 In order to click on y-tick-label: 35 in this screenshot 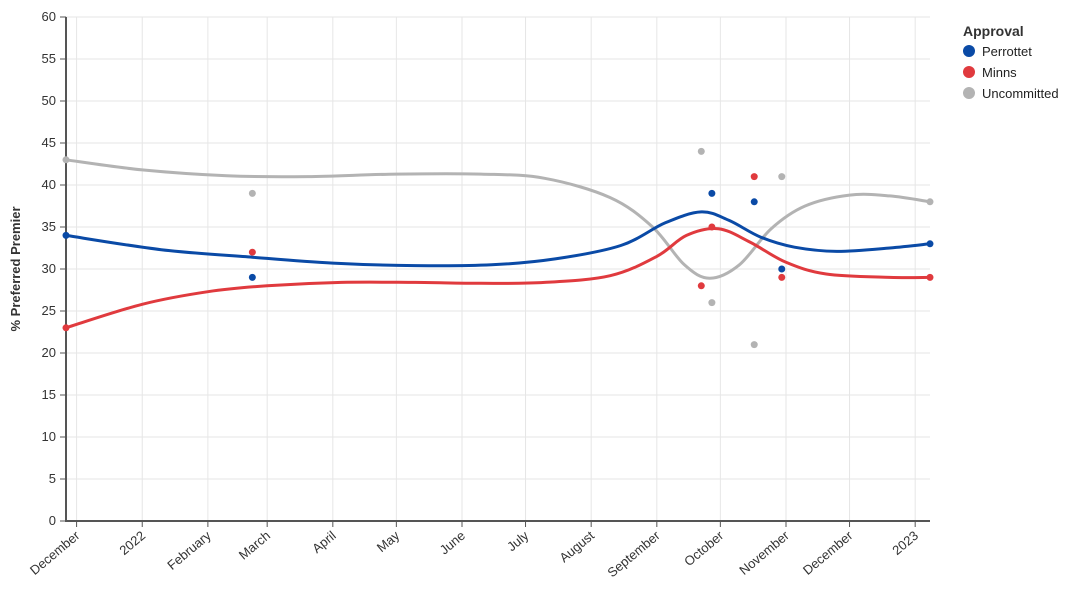, I will do `click(49, 226)`.